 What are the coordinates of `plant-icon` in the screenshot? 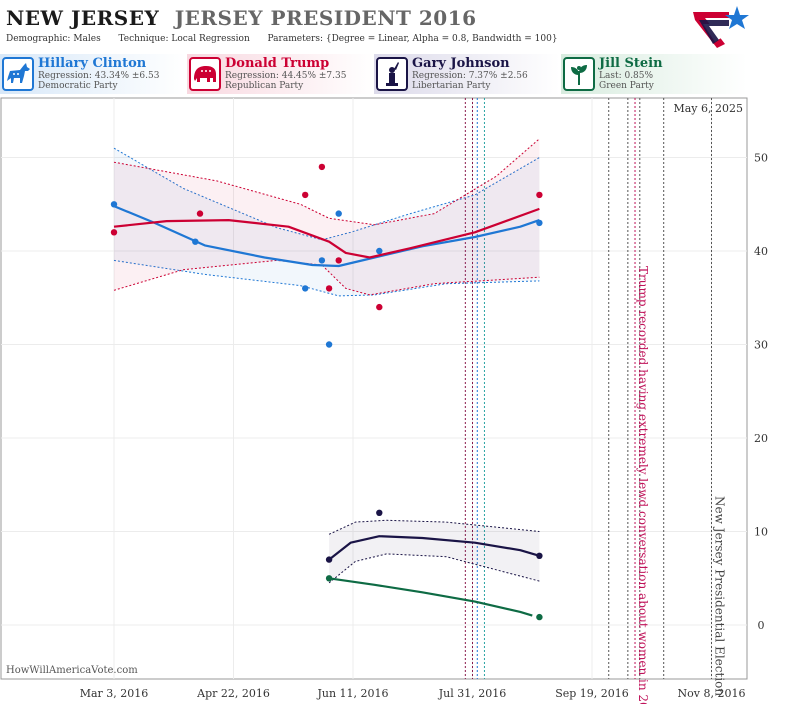 It's located at (579, 74).